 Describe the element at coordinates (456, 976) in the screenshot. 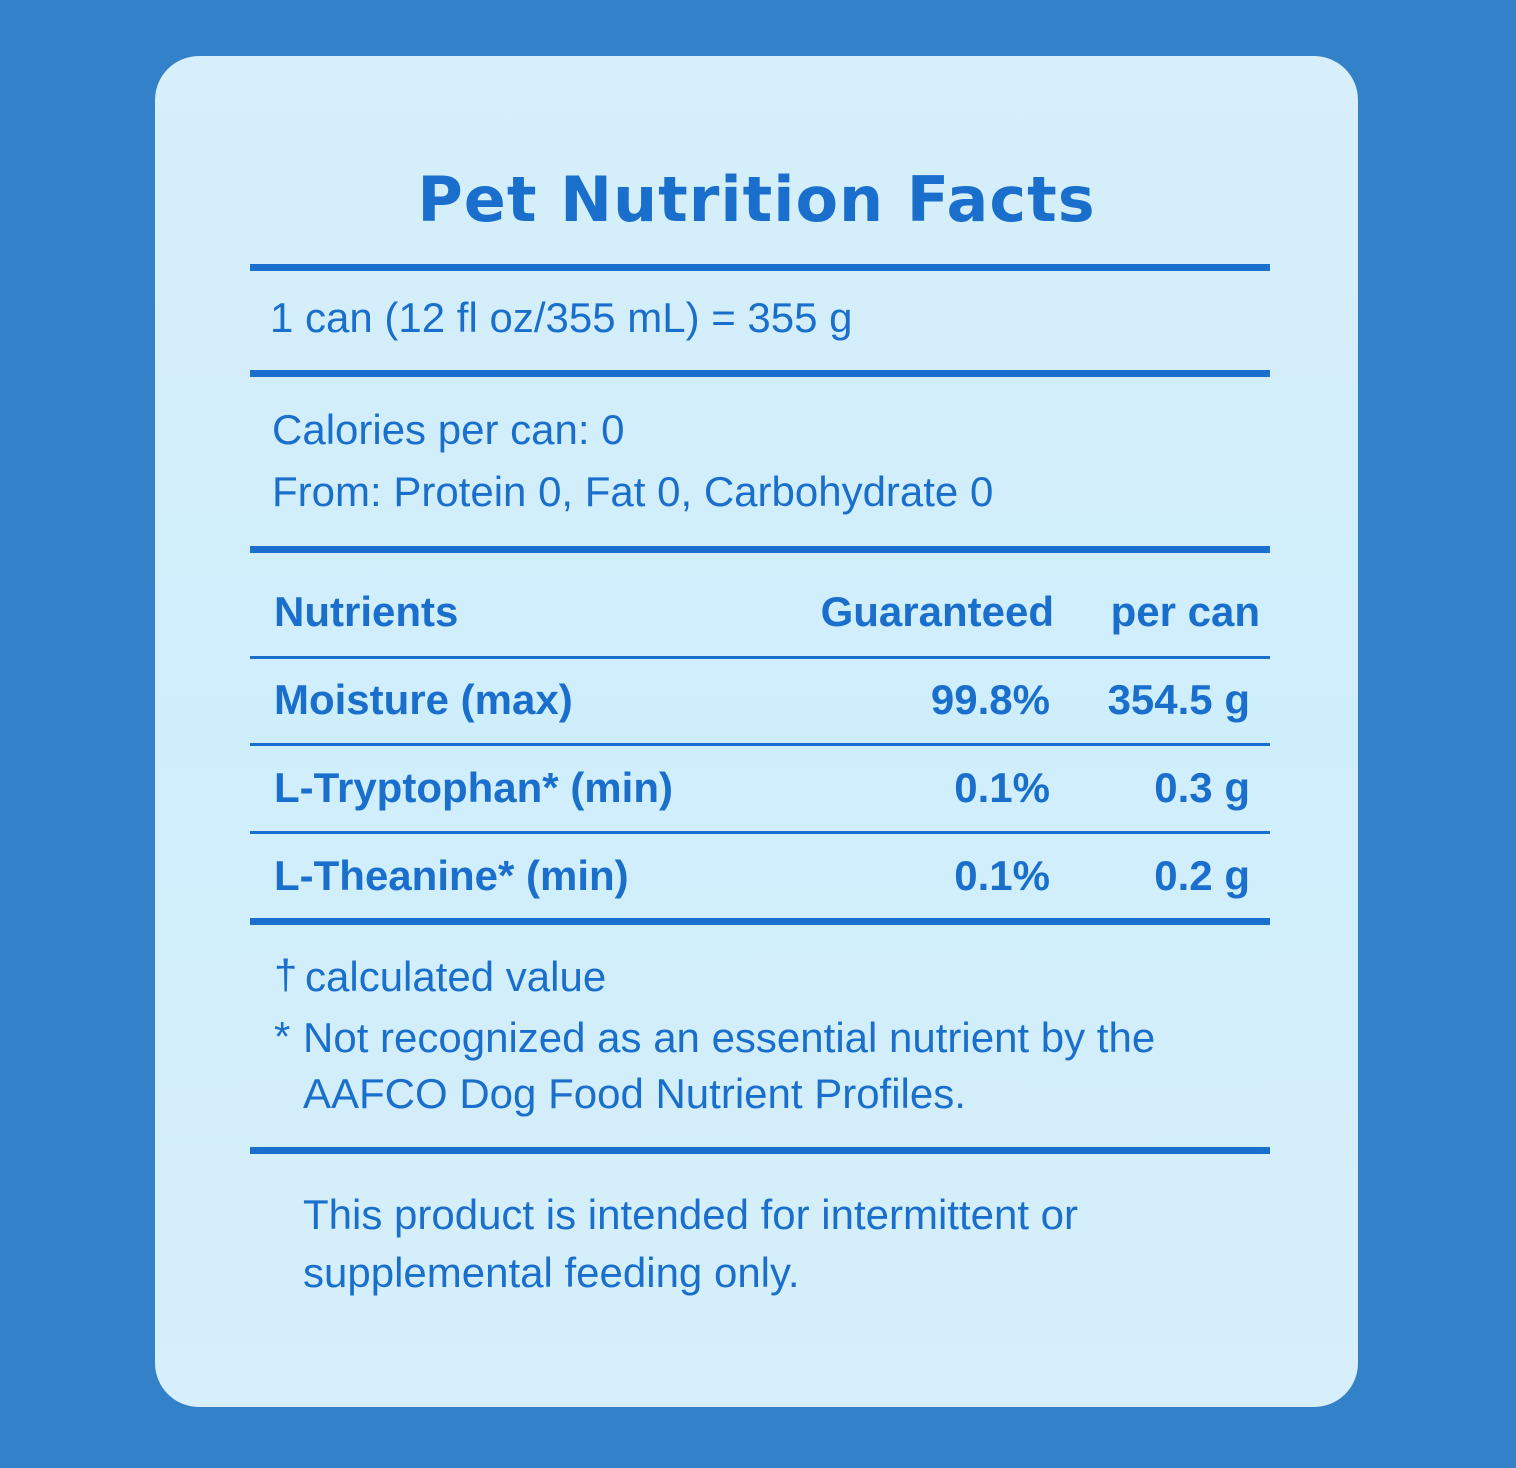

I see `footnote: calculated value` at that location.